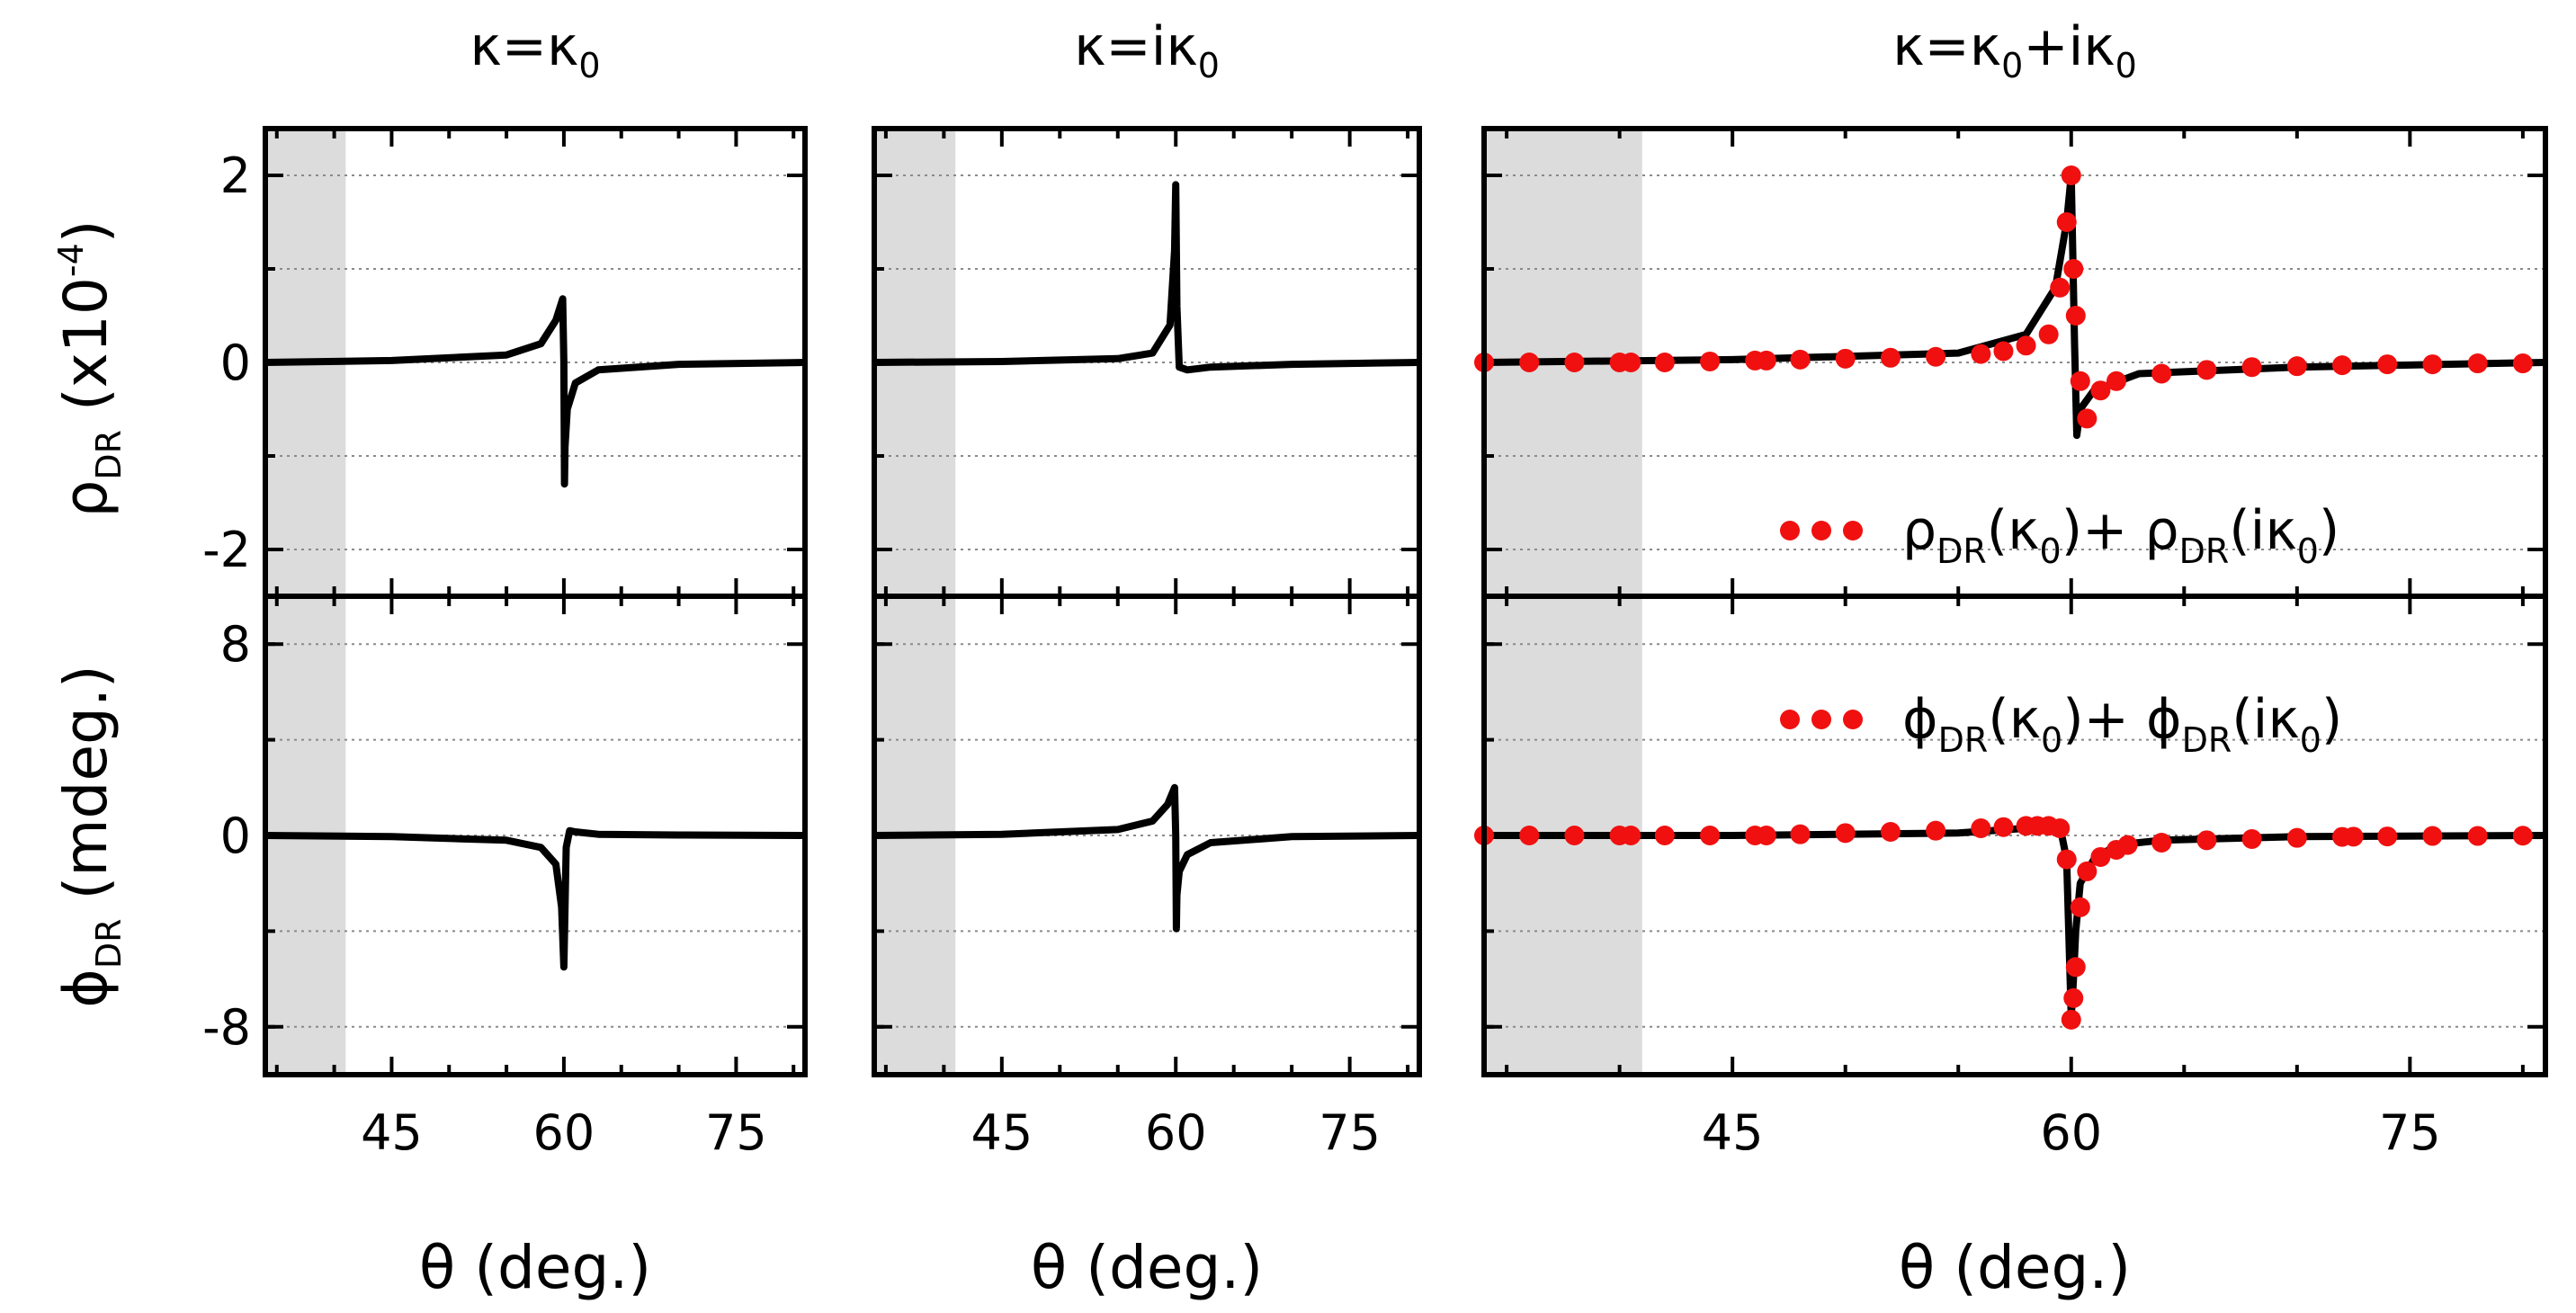 This screenshot has height=1313, width=2576. I want to click on y-tick-label: 2, so click(235, 175).